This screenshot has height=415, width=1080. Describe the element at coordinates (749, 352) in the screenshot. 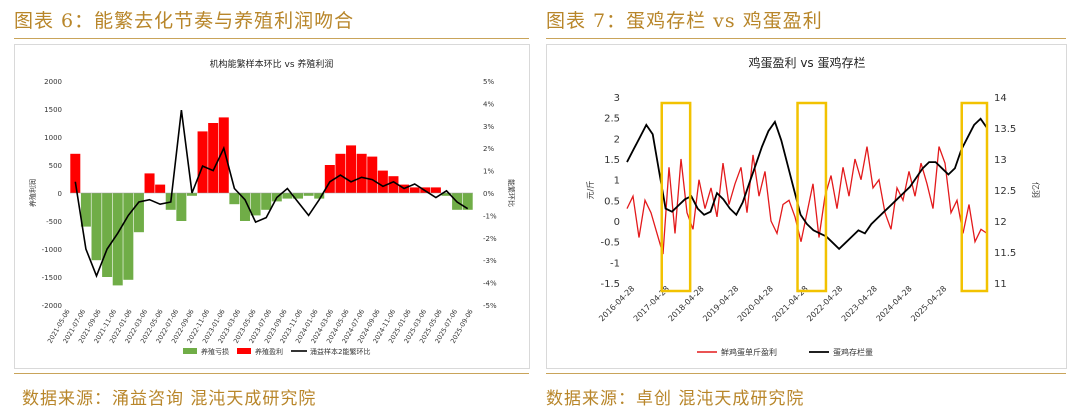

I see `legend-label-profit: 鲜鸡蛋单斤盈利` at that location.